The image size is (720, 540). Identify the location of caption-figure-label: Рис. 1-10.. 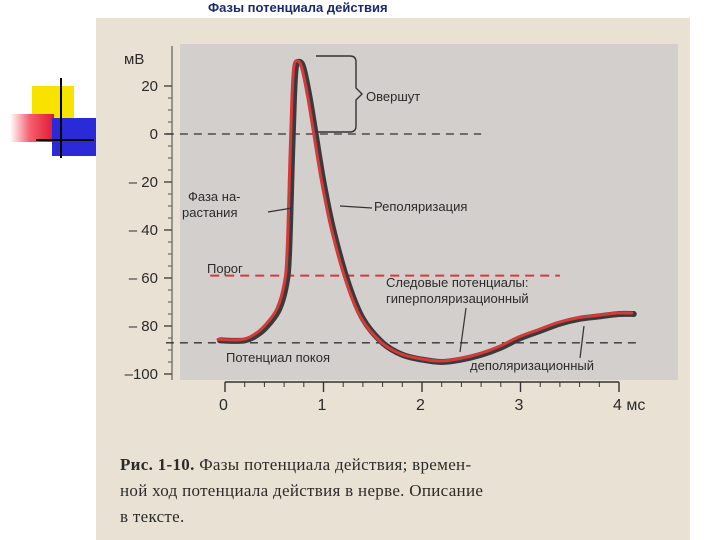
(157, 464).